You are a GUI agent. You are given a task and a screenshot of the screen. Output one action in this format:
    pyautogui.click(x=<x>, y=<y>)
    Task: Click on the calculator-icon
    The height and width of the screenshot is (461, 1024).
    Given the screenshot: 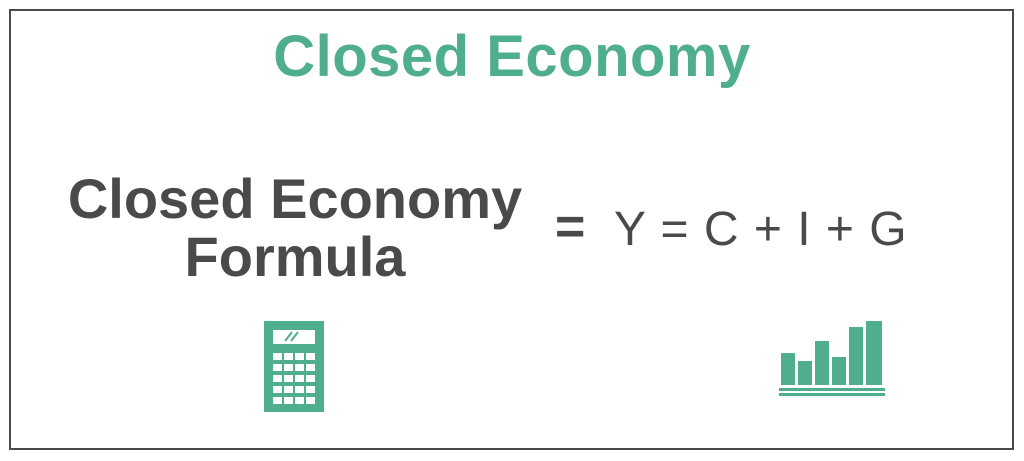 What is the action you would take?
    pyautogui.click(x=294, y=366)
    